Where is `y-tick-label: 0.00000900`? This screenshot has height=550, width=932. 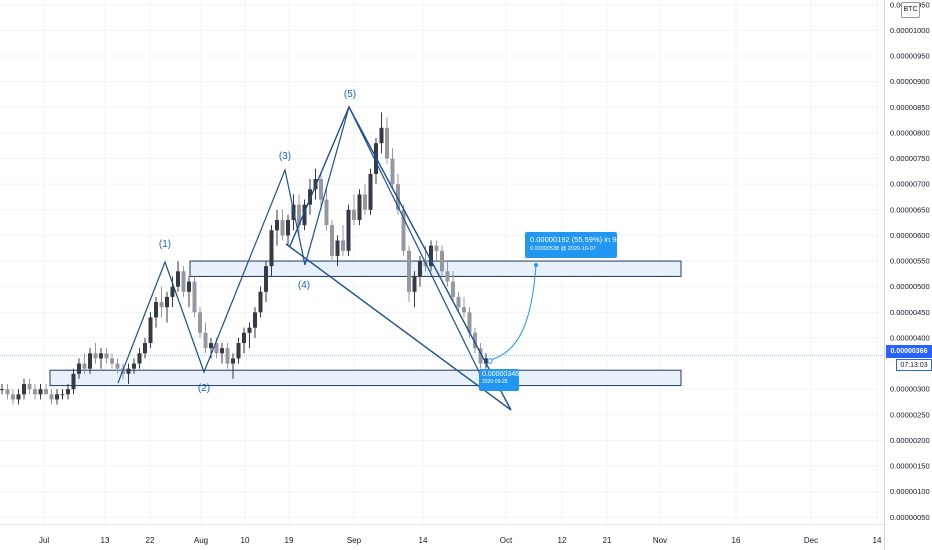
y-tick-label: 0.00000900 is located at coordinates (910, 81).